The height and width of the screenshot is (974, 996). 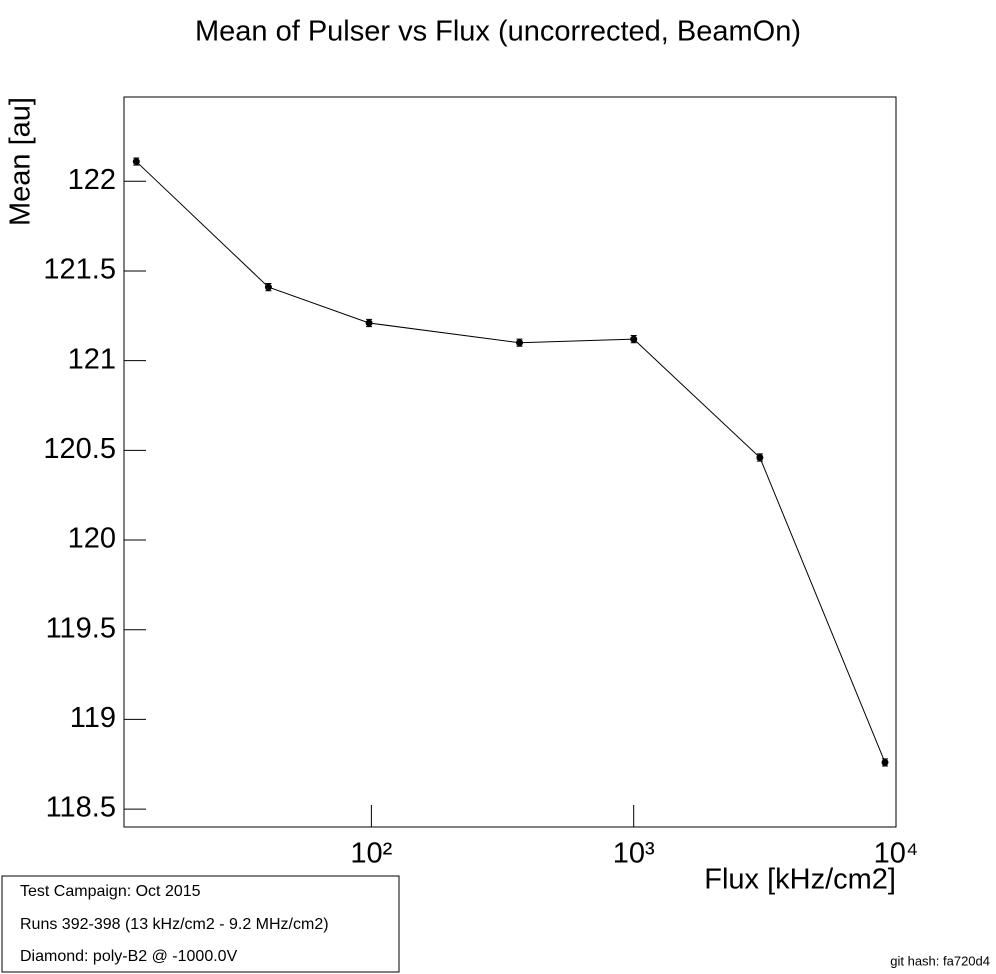 What do you see at coordinates (92, 539) in the screenshot?
I see `y-tick-label: 120` at bounding box center [92, 539].